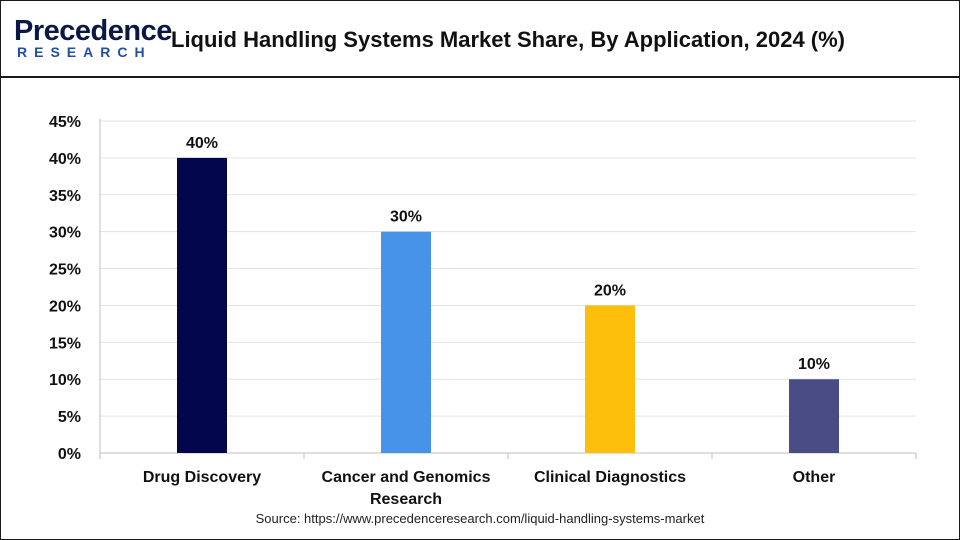  Describe the element at coordinates (65, 380) in the screenshot. I see `y-tick-label: 10%` at that location.